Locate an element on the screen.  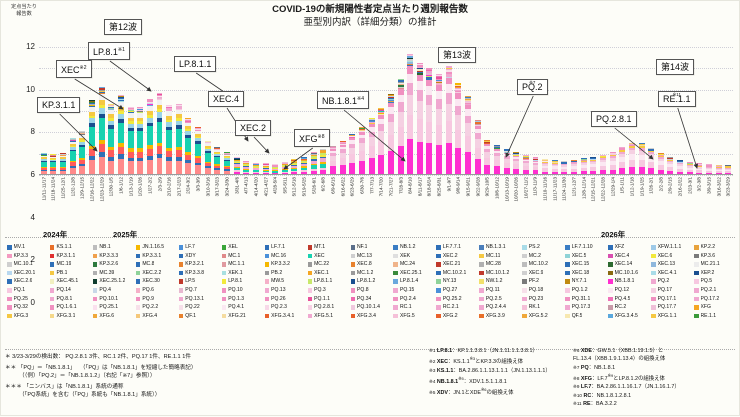
legend-item: NB.1.3.1 is located at coordinates (500, 247).